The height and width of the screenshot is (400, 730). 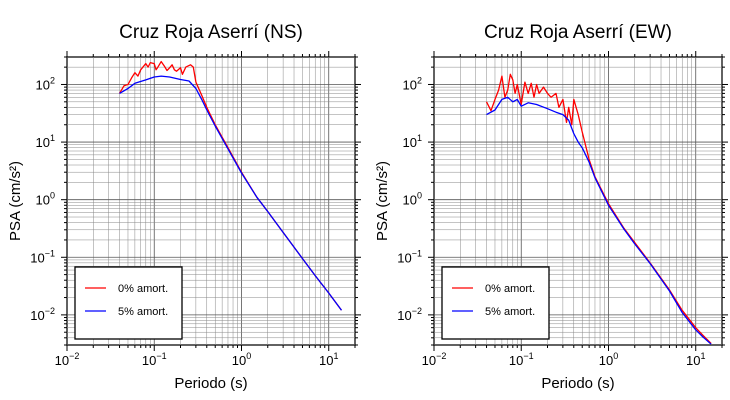 What do you see at coordinates (578, 32) in the screenshot?
I see `chart-title: Cruz Roja Aserrí (EW)` at bounding box center [578, 32].